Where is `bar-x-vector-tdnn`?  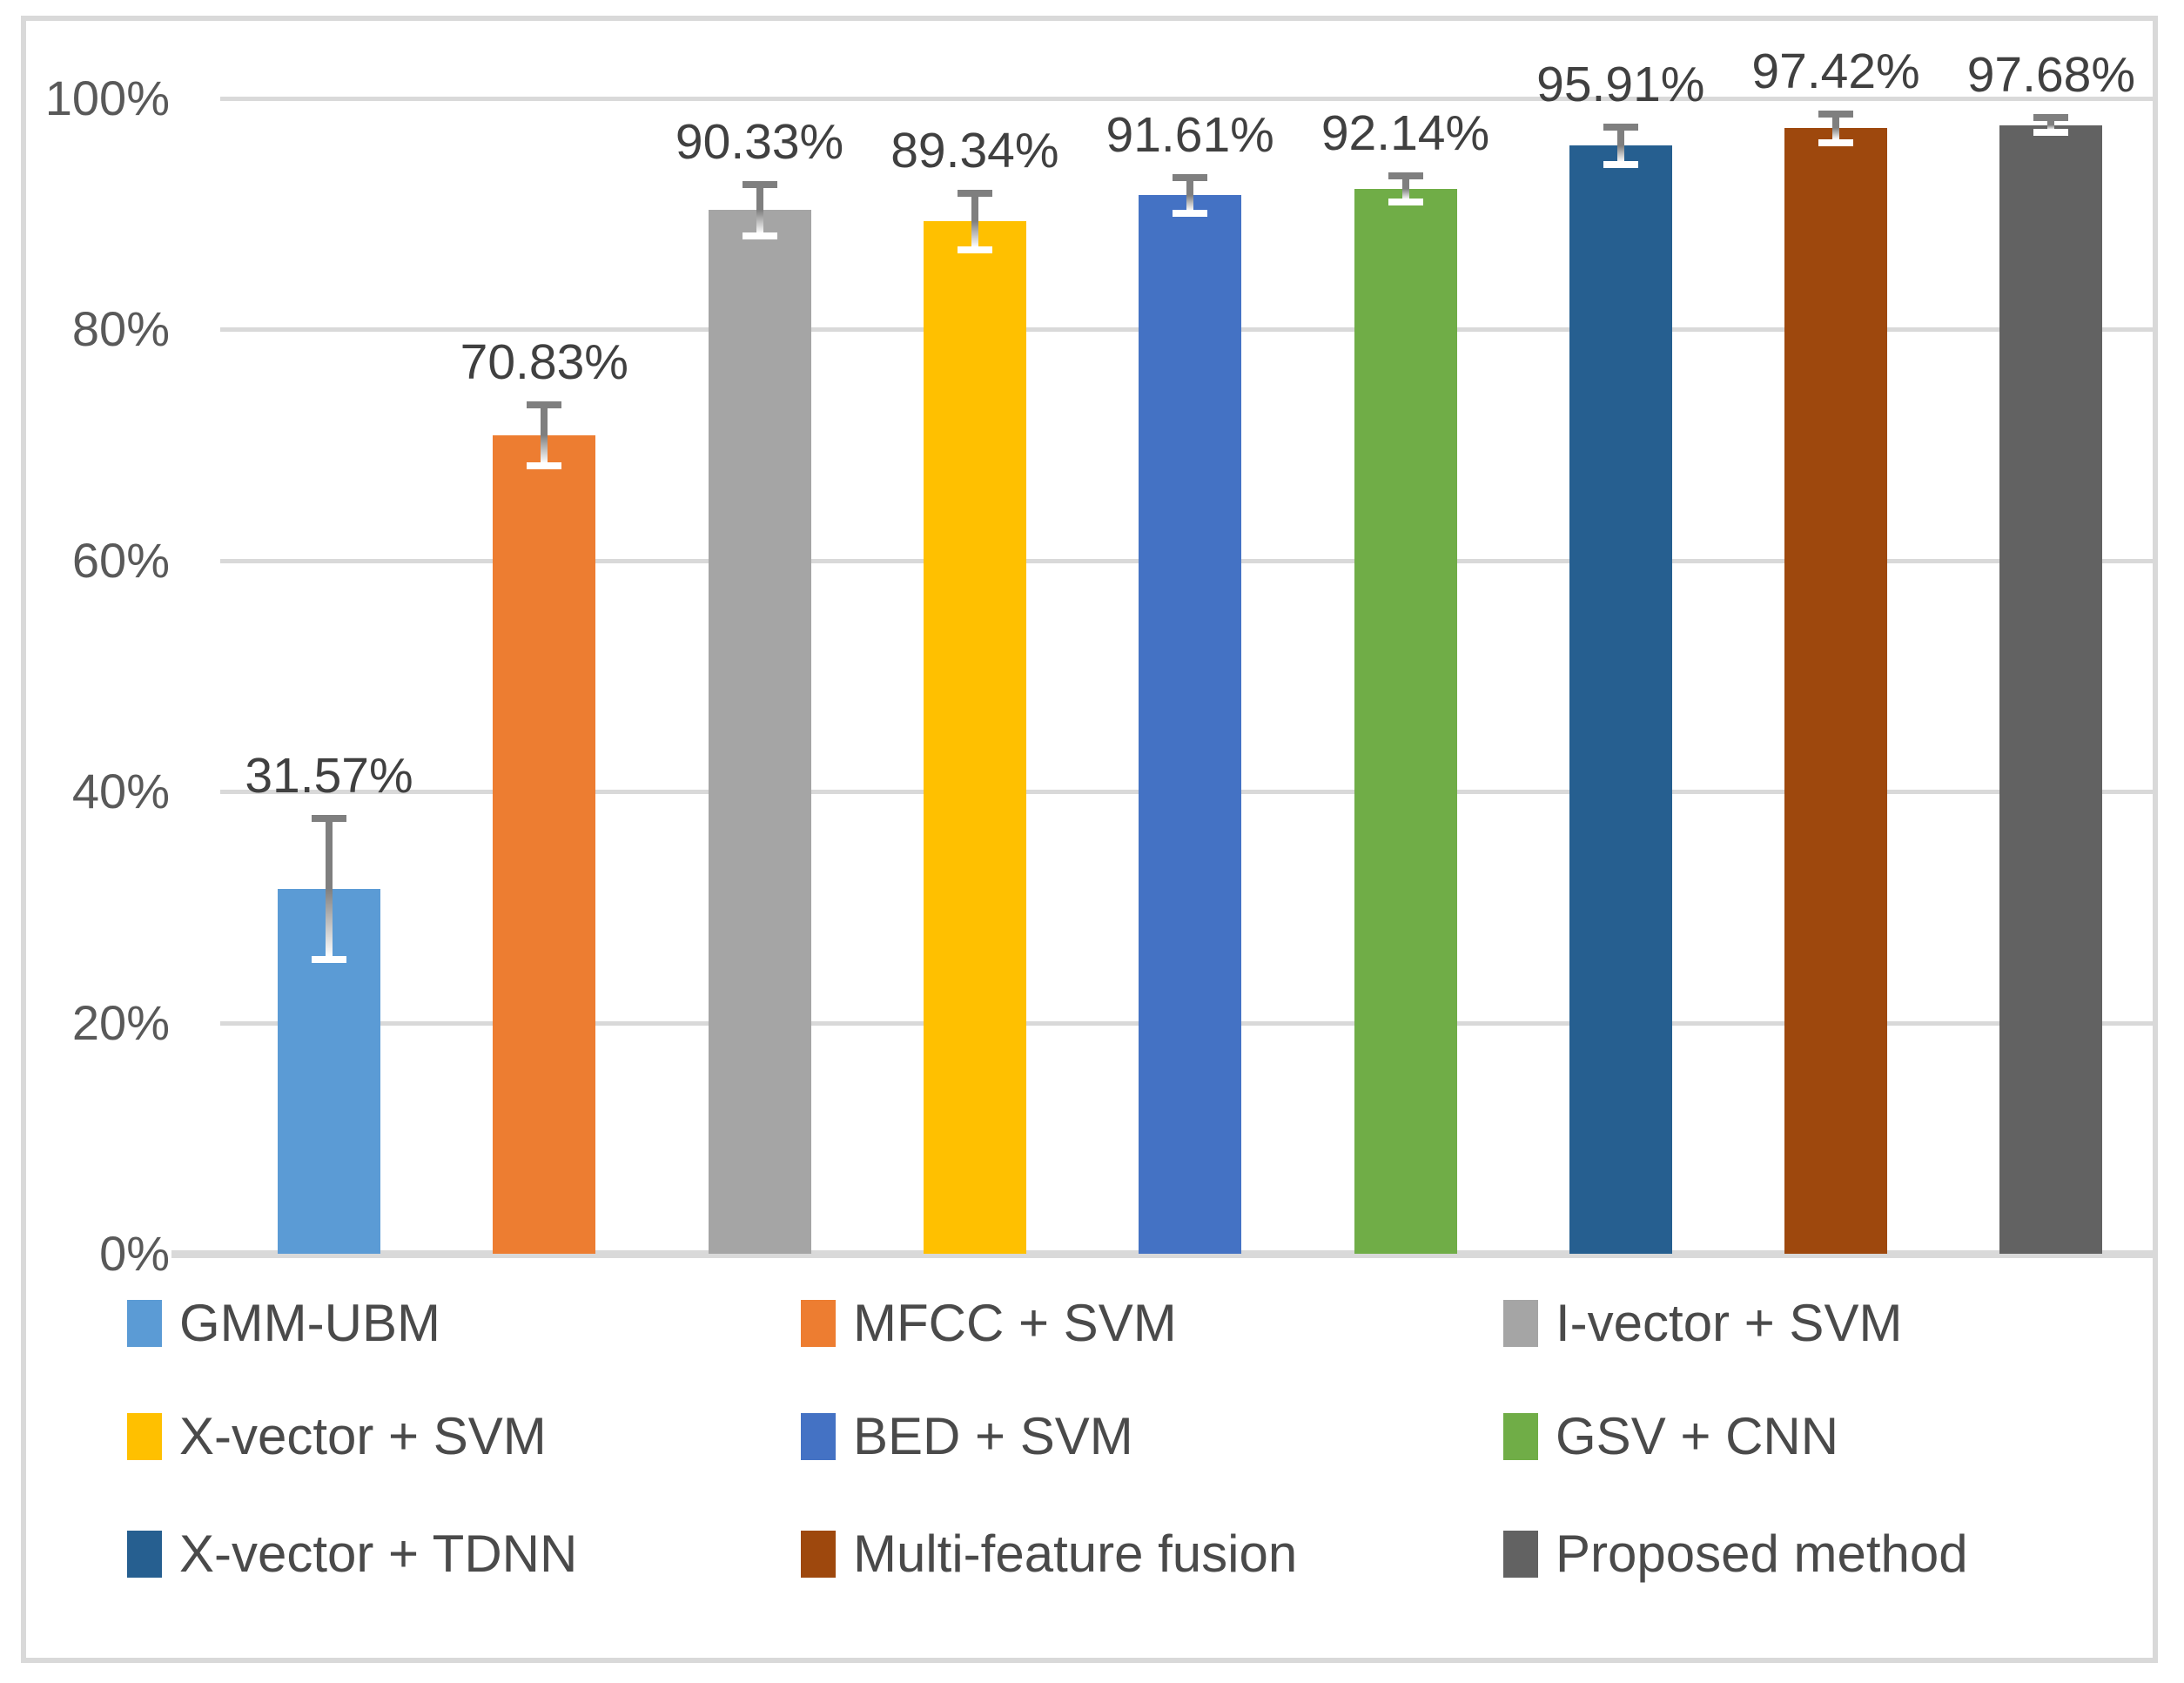
bar-x-vector-tdnn is located at coordinates (1620, 699).